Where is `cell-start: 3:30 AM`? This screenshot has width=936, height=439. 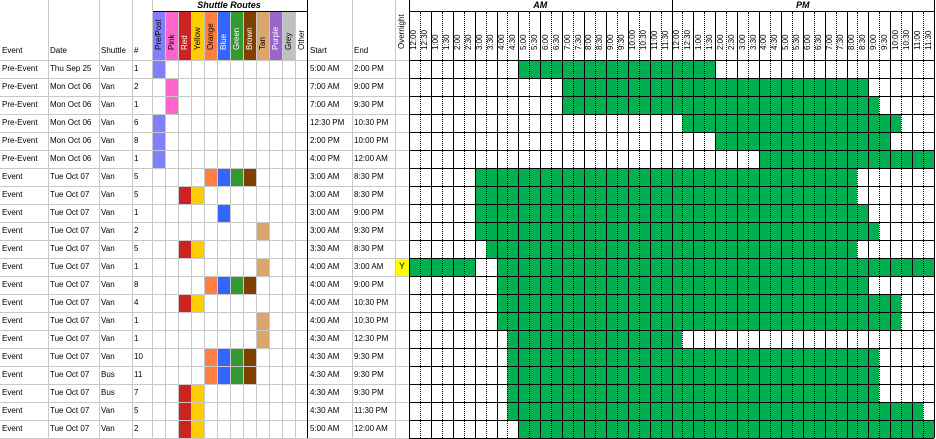 cell-start: 3:30 AM is located at coordinates (325, 248).